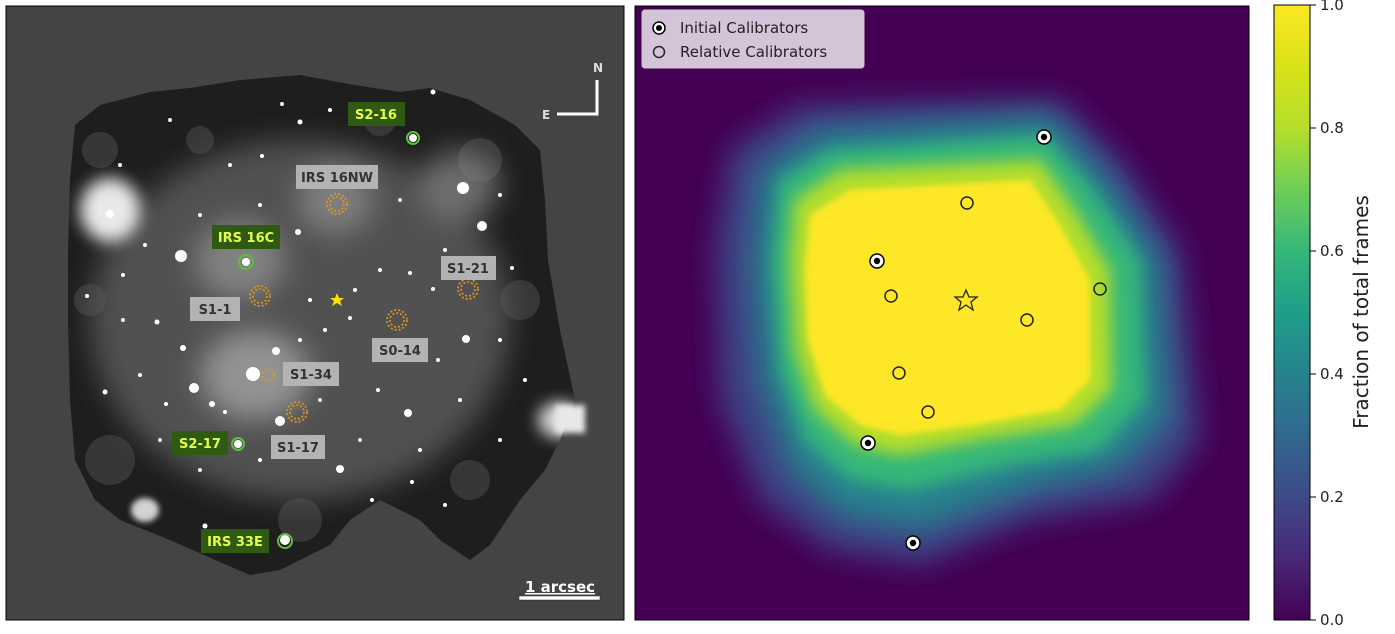 Image resolution: width=1395 pixels, height=634 pixels. I want to click on label-irs-33e: IRS 33E, so click(235, 541).